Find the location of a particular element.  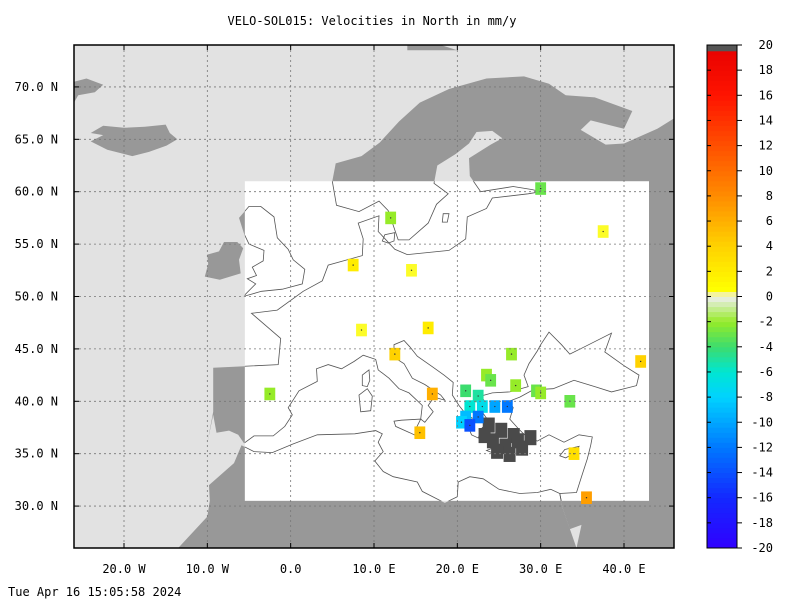

y-tick-label: 60.0 N is located at coordinates (36, 192).